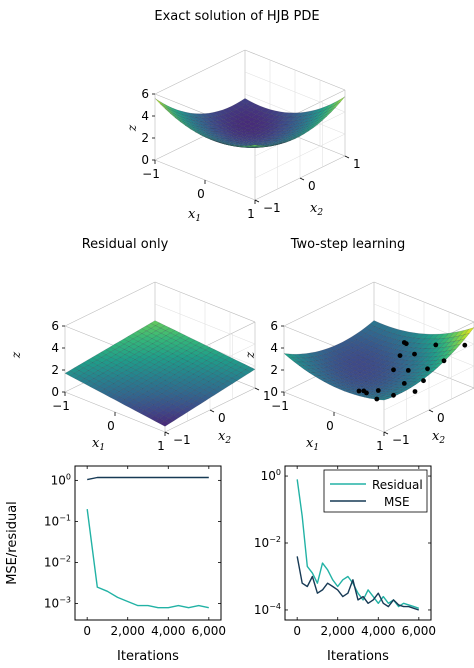 The height and width of the screenshot is (668, 474). I want to click on p2-xtick-label: 1, so click(380, 446).